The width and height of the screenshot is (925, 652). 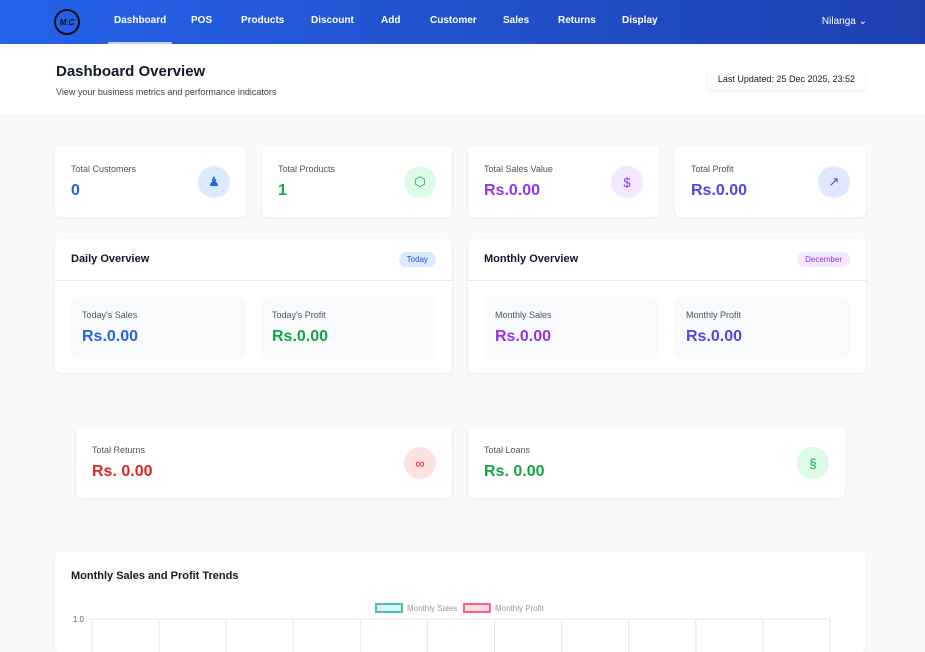 What do you see at coordinates (838, 21) in the screenshot?
I see `user-name: Nilanga` at bounding box center [838, 21].